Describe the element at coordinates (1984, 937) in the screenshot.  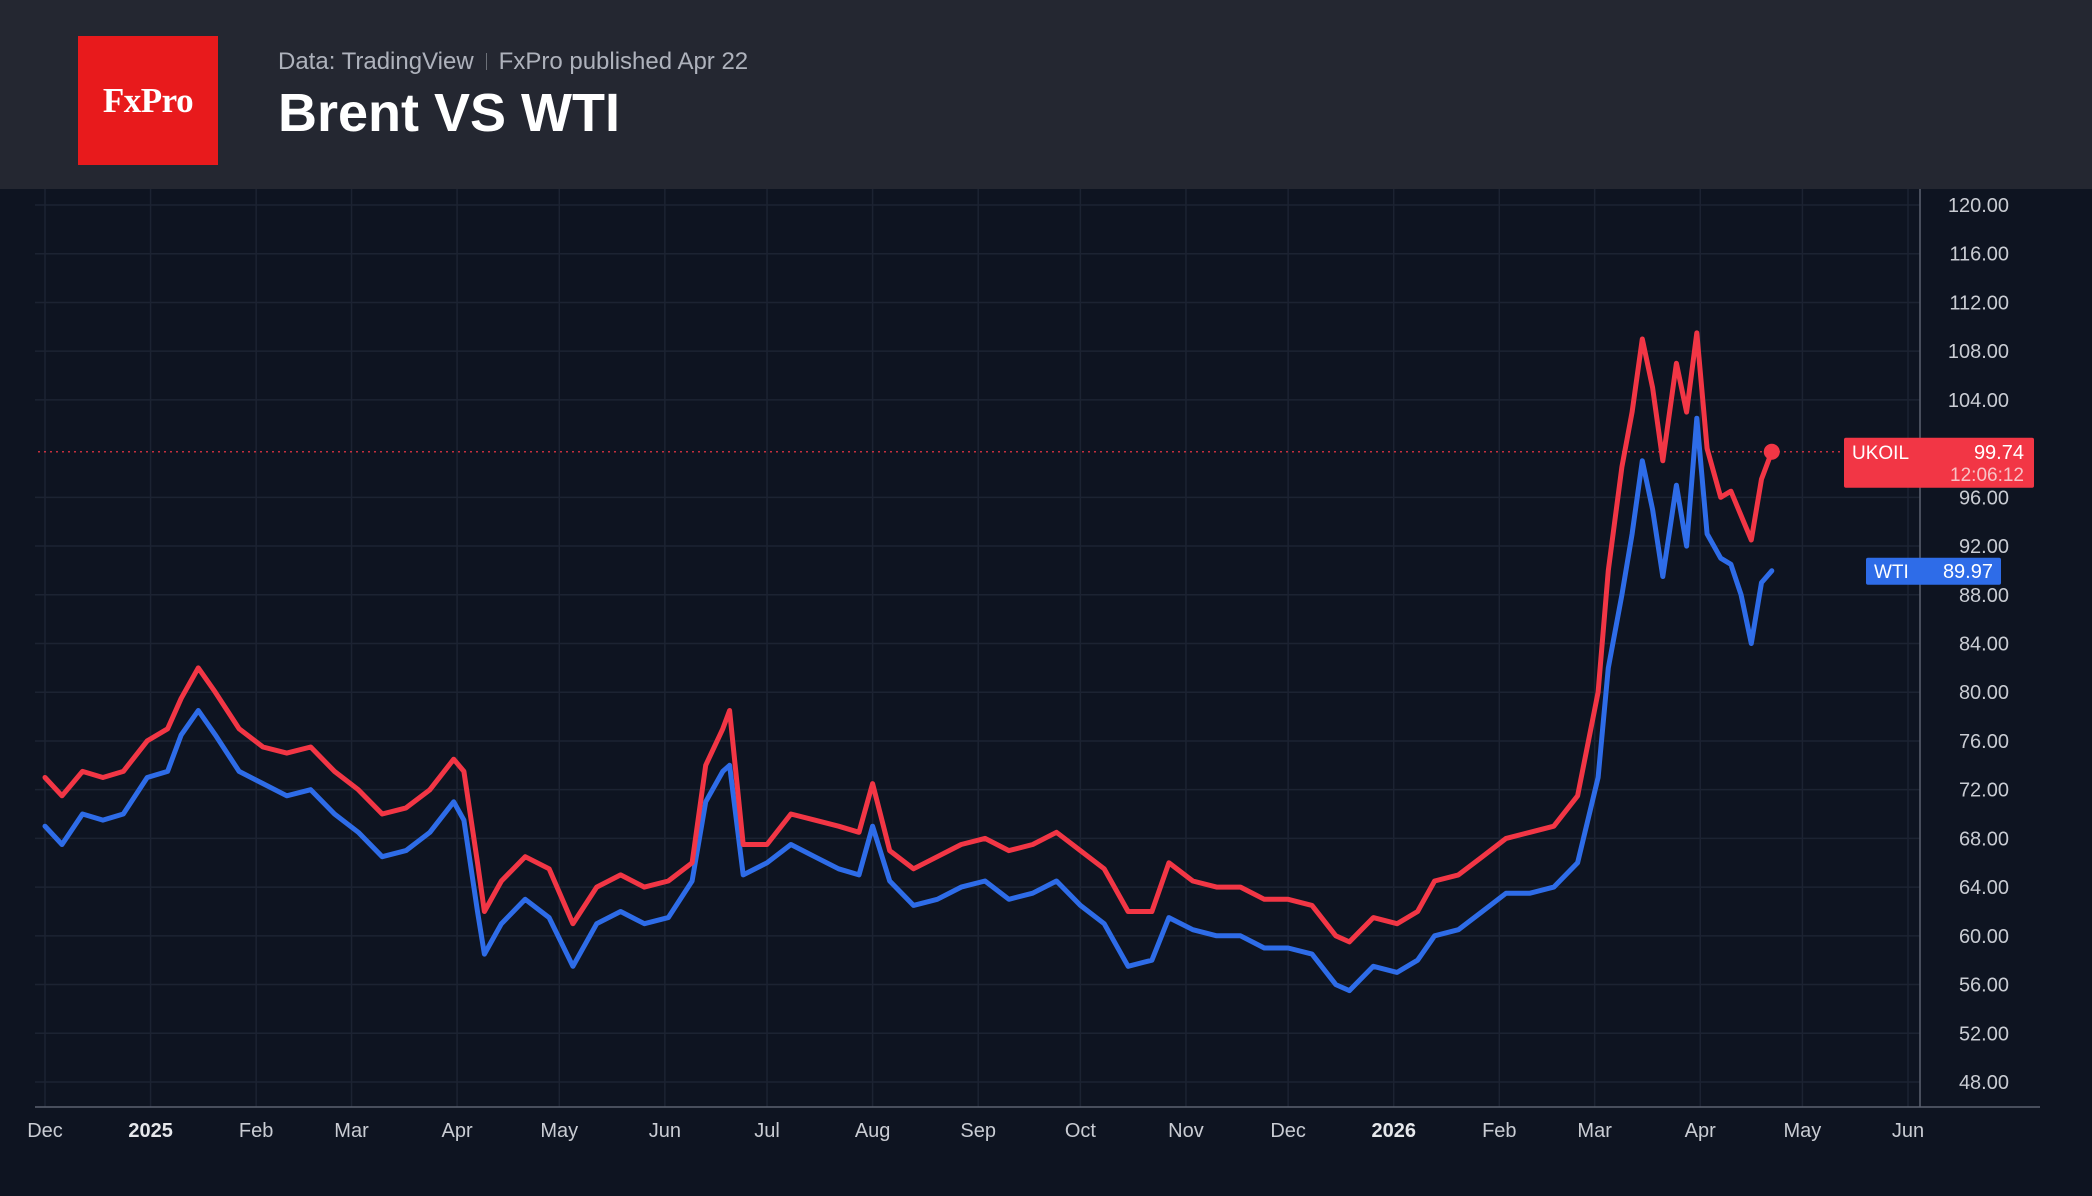
I see `y-tick-label: 60.00` at that location.